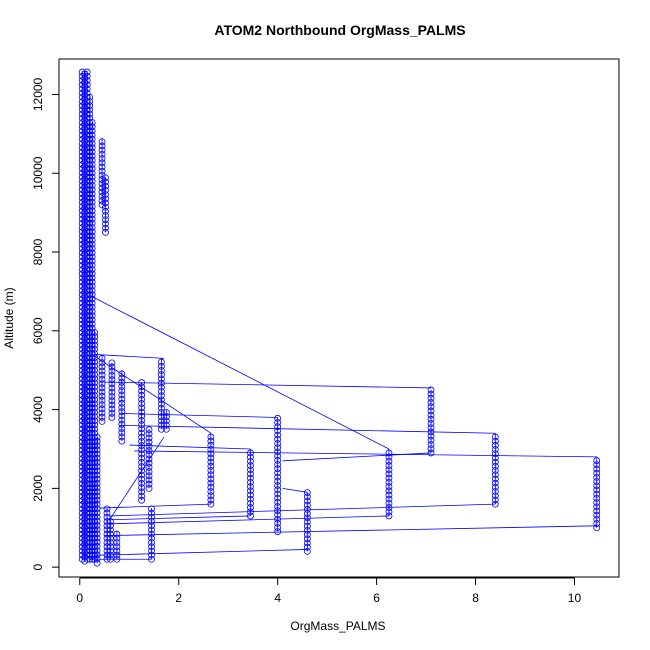 The height and width of the screenshot is (650, 650). I want to click on x-tick-label: 0, so click(79, 598).